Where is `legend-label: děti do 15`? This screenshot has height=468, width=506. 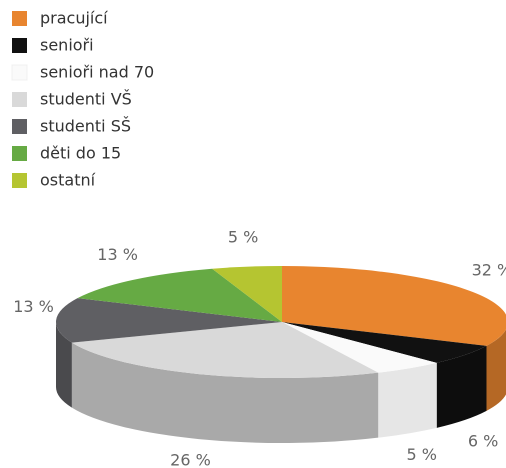 legend-label: děti do 15 is located at coordinates (80, 153).